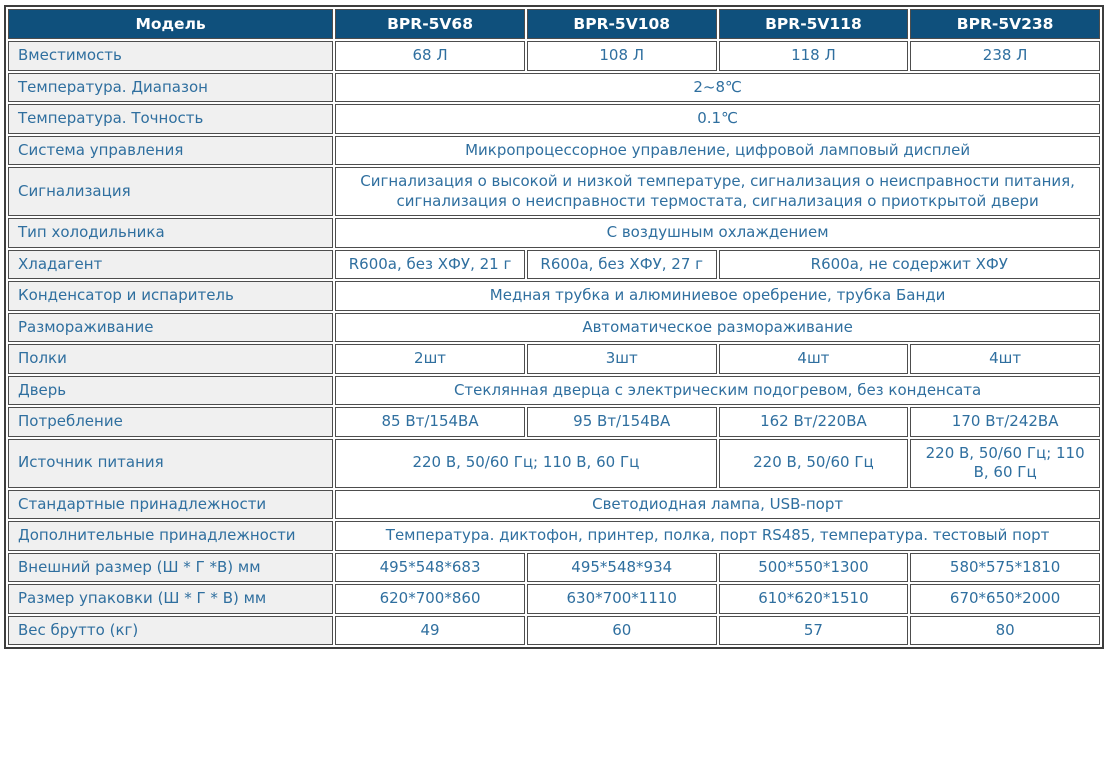  Describe the element at coordinates (813, 567) in the screenshot. I see `value-cell: 500*550*1300` at that location.